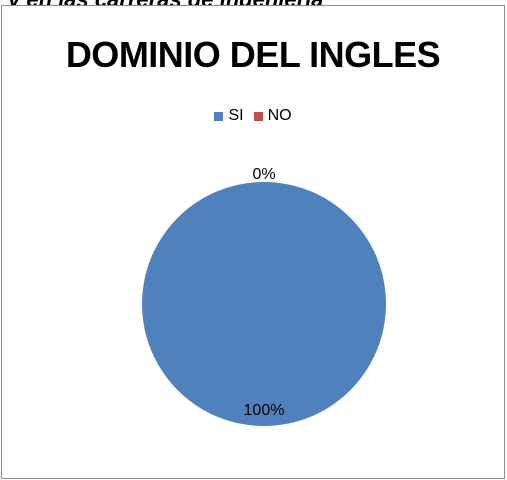 This screenshot has height=480, width=507. What do you see at coordinates (253, 54) in the screenshot?
I see `chart-title: DOMINIO DEL INGLES` at bounding box center [253, 54].